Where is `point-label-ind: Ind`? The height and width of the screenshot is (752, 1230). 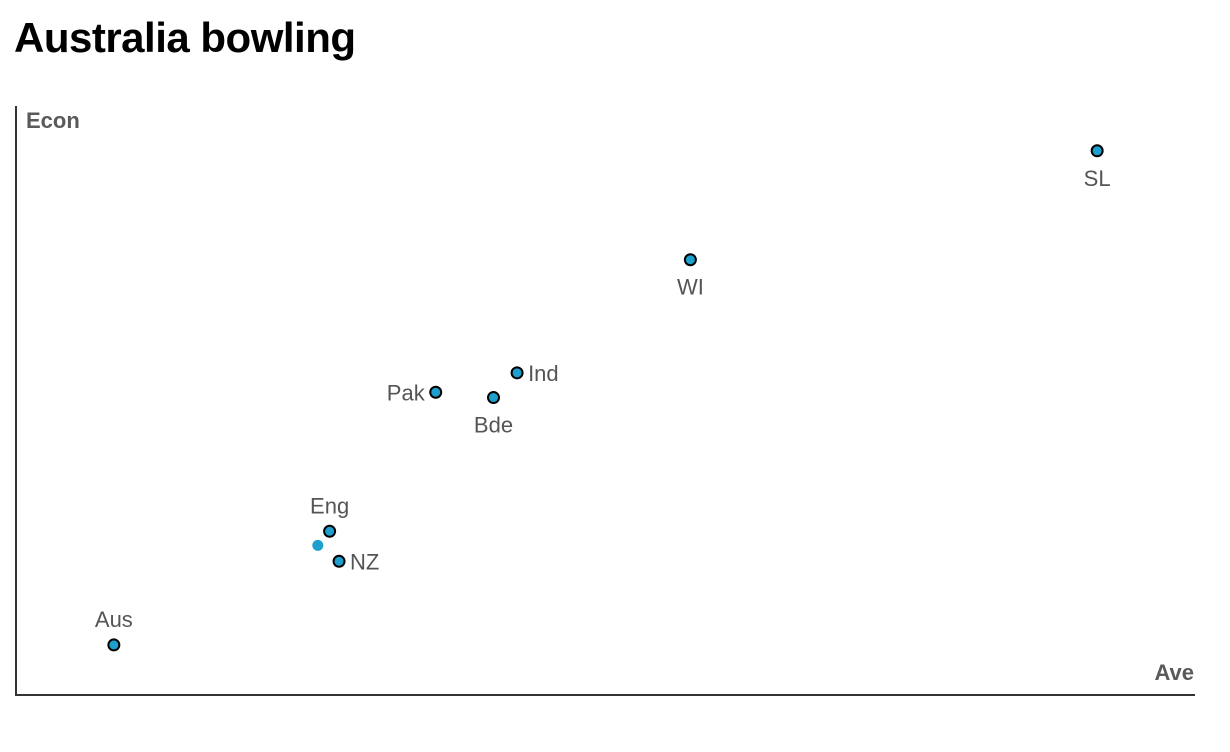
point-label-ind: Ind is located at coordinates (543, 373).